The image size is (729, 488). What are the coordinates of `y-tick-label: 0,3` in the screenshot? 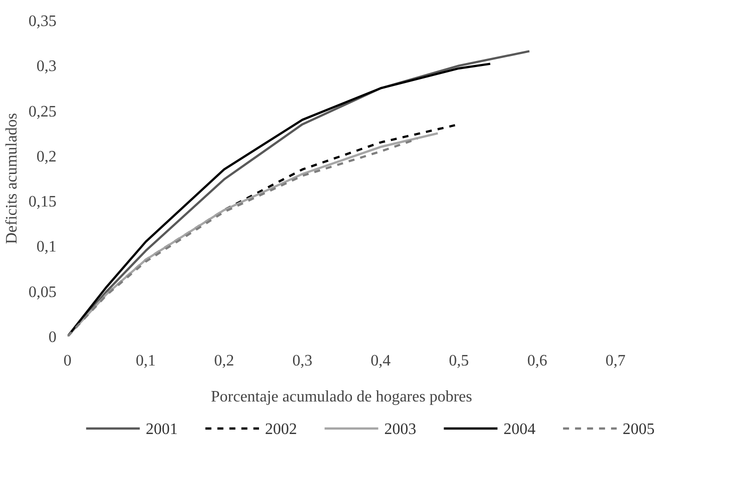 It's located at (46, 67).